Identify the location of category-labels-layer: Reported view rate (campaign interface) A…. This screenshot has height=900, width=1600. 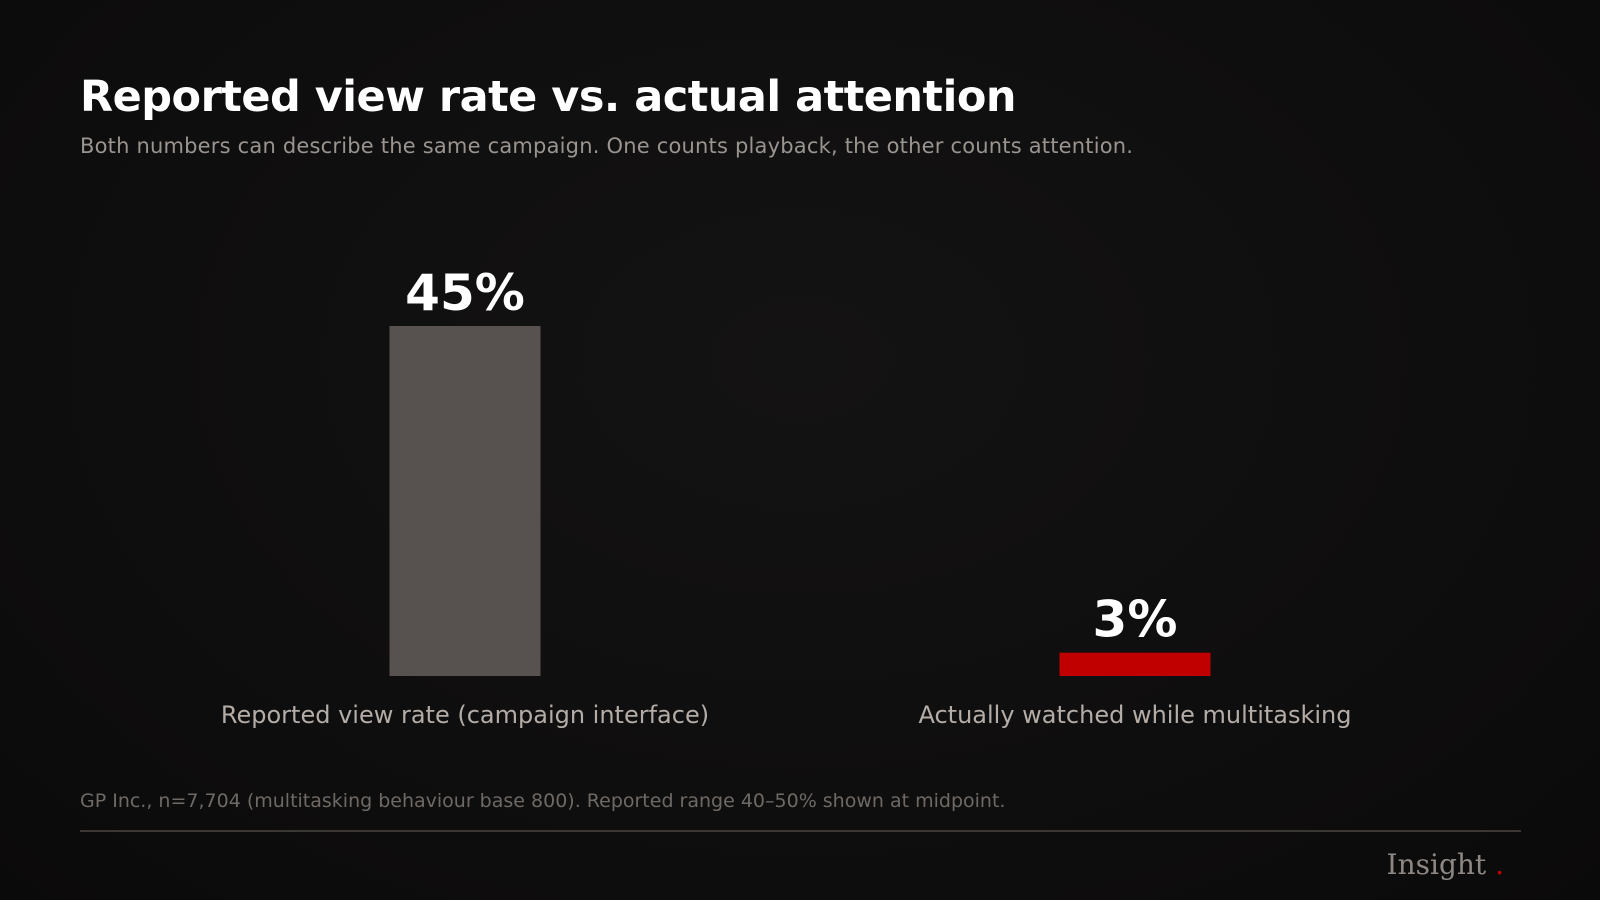
(786, 715).